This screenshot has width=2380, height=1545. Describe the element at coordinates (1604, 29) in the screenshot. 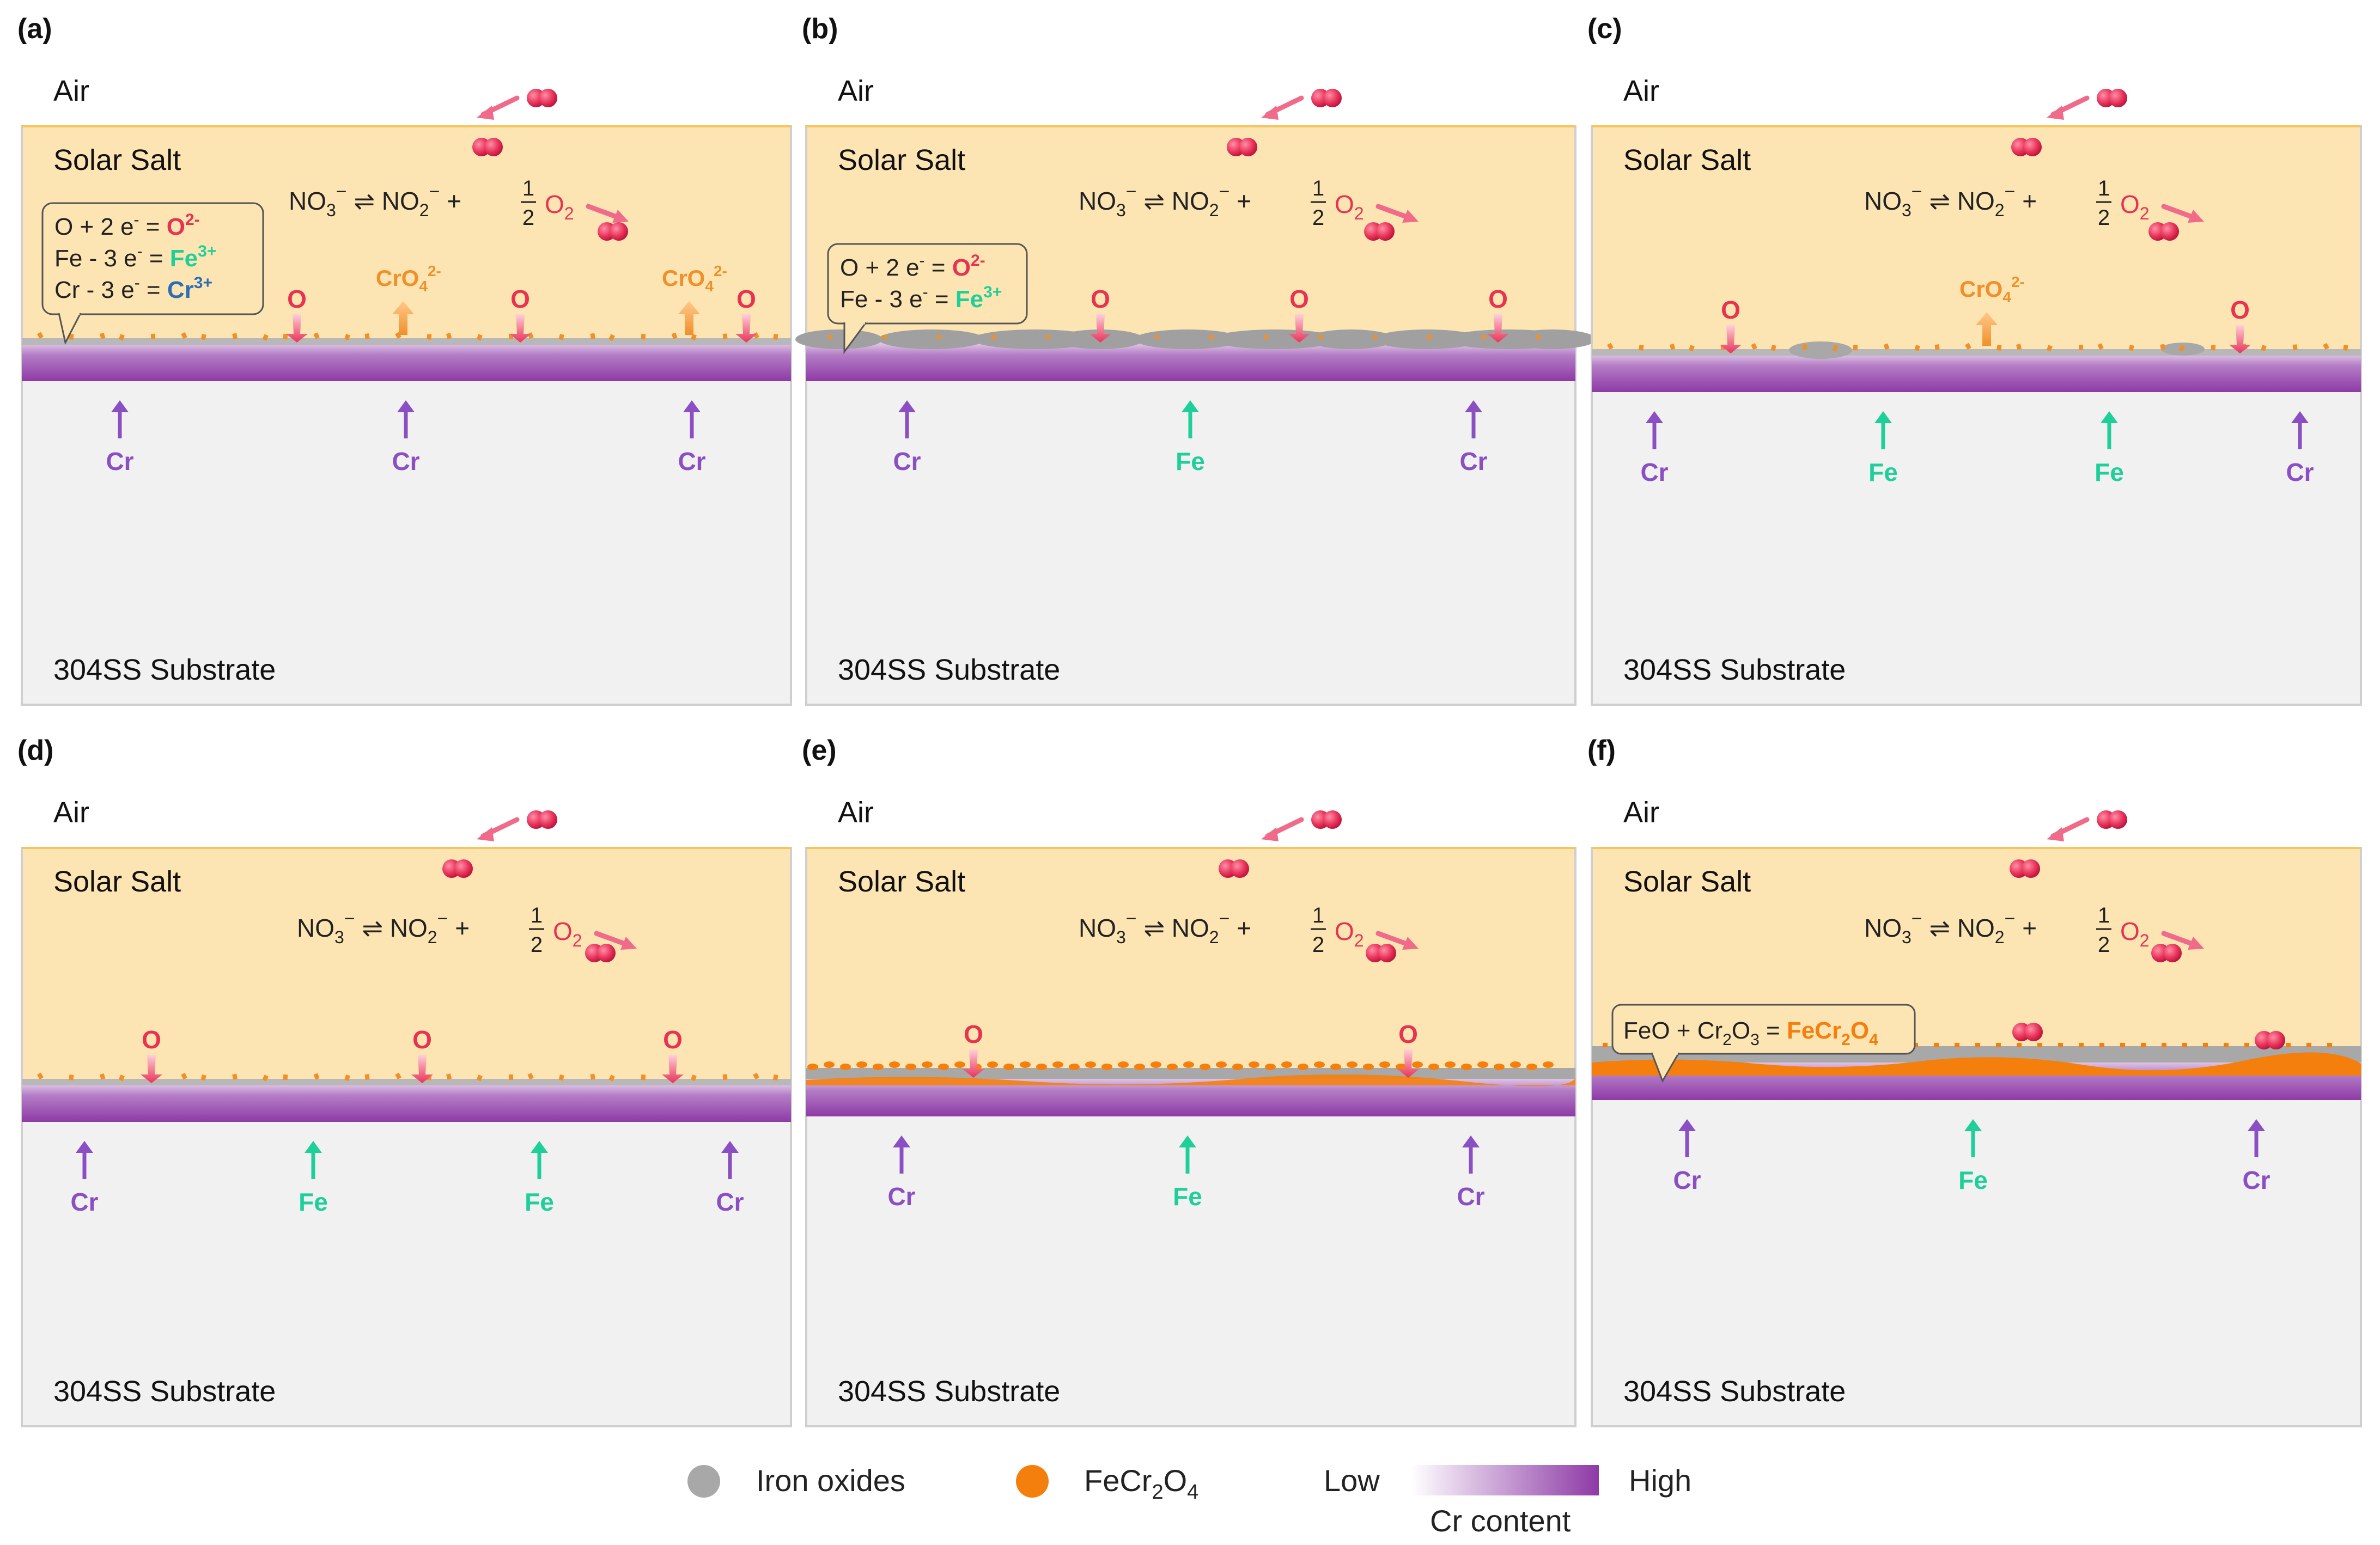

I see `panel-tag: (c)` at that location.